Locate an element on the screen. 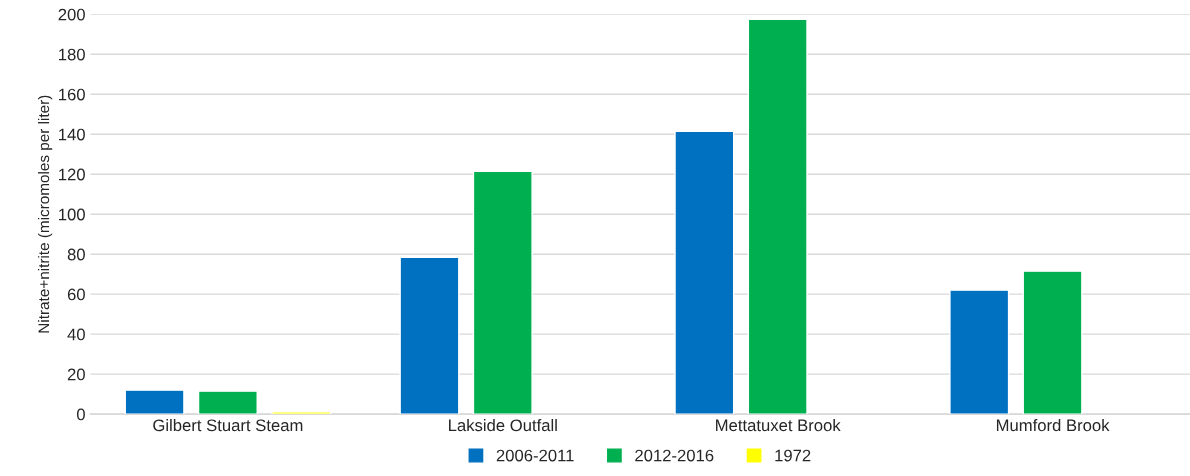 The image size is (1190, 476). y-tick-label: 160 is located at coordinates (72, 94).